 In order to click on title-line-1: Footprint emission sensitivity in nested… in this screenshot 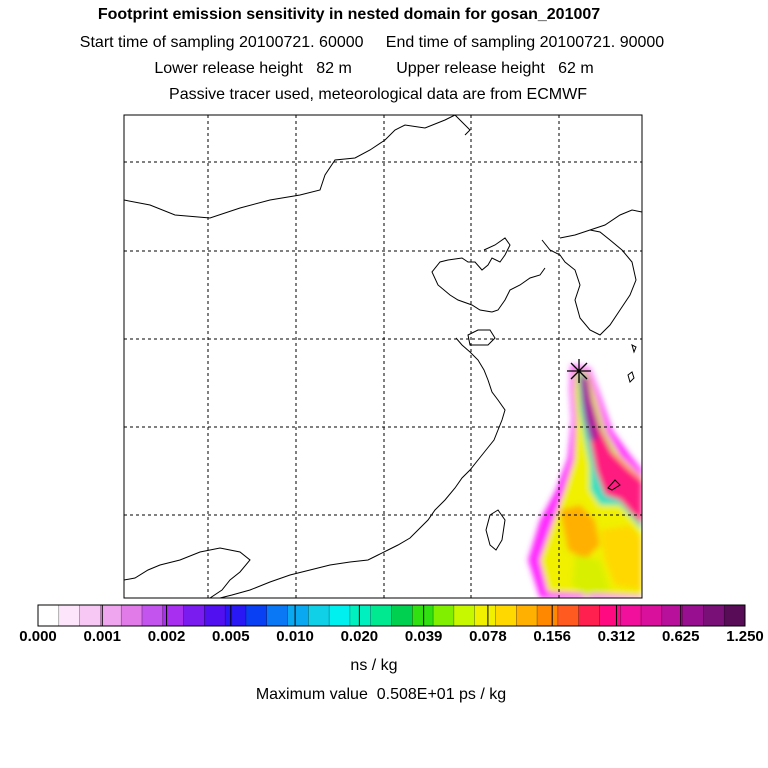, I will do `click(349, 14)`.